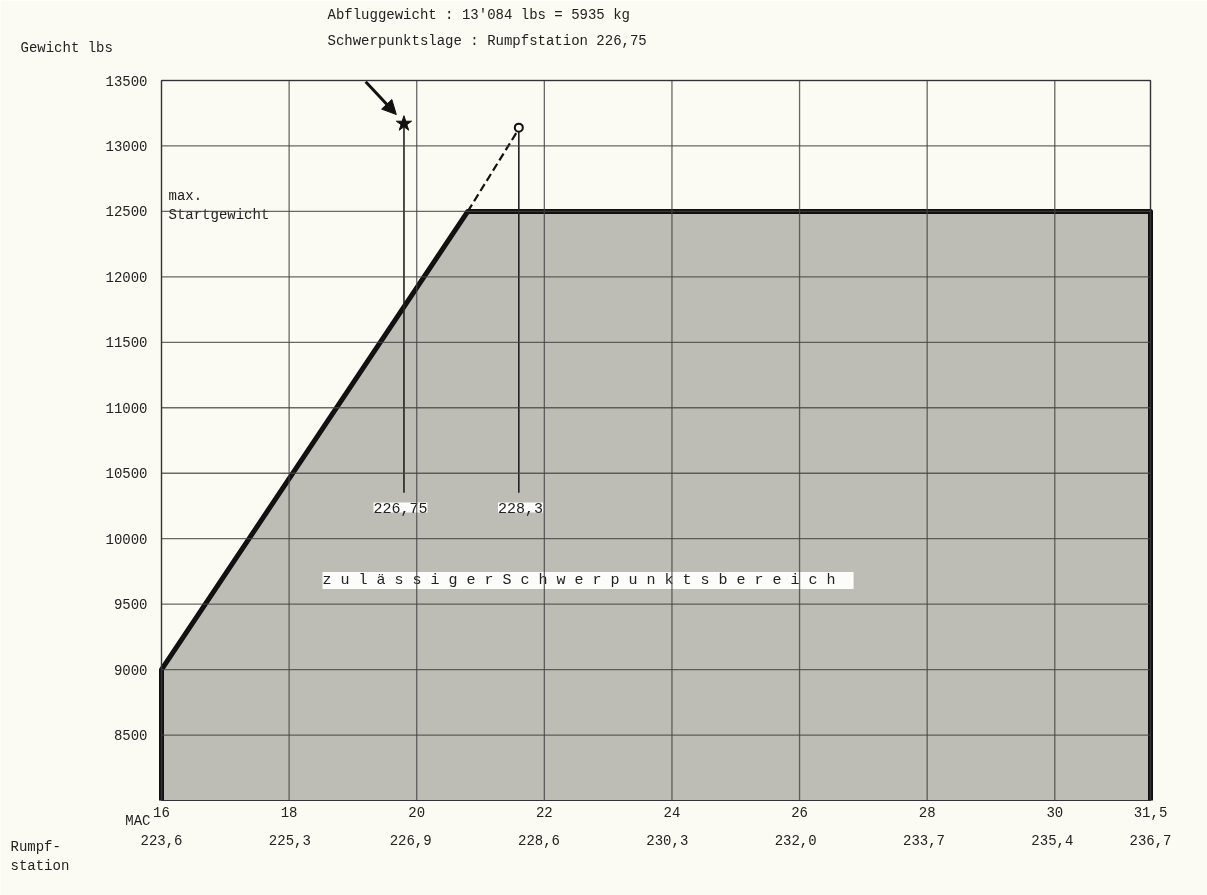 Image resolution: width=1207 pixels, height=895 pixels. I want to click on y-tick-label: 9500, so click(130, 605).